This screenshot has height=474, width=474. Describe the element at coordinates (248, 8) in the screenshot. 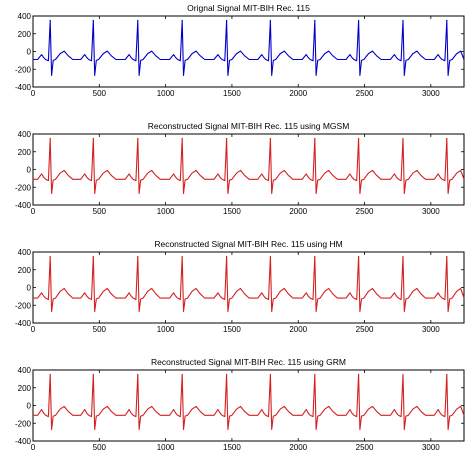

I see `chart-title: Orignal Signal MIT-BIH Rec. 115` at that location.